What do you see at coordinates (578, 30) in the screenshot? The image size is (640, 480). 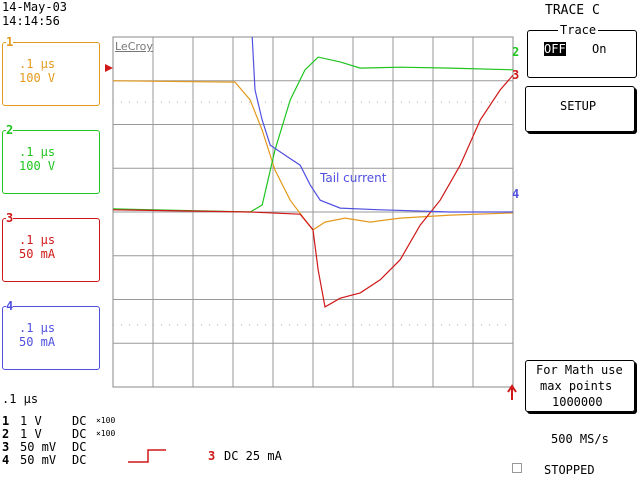 I see `trace-label: Trace` at bounding box center [578, 30].